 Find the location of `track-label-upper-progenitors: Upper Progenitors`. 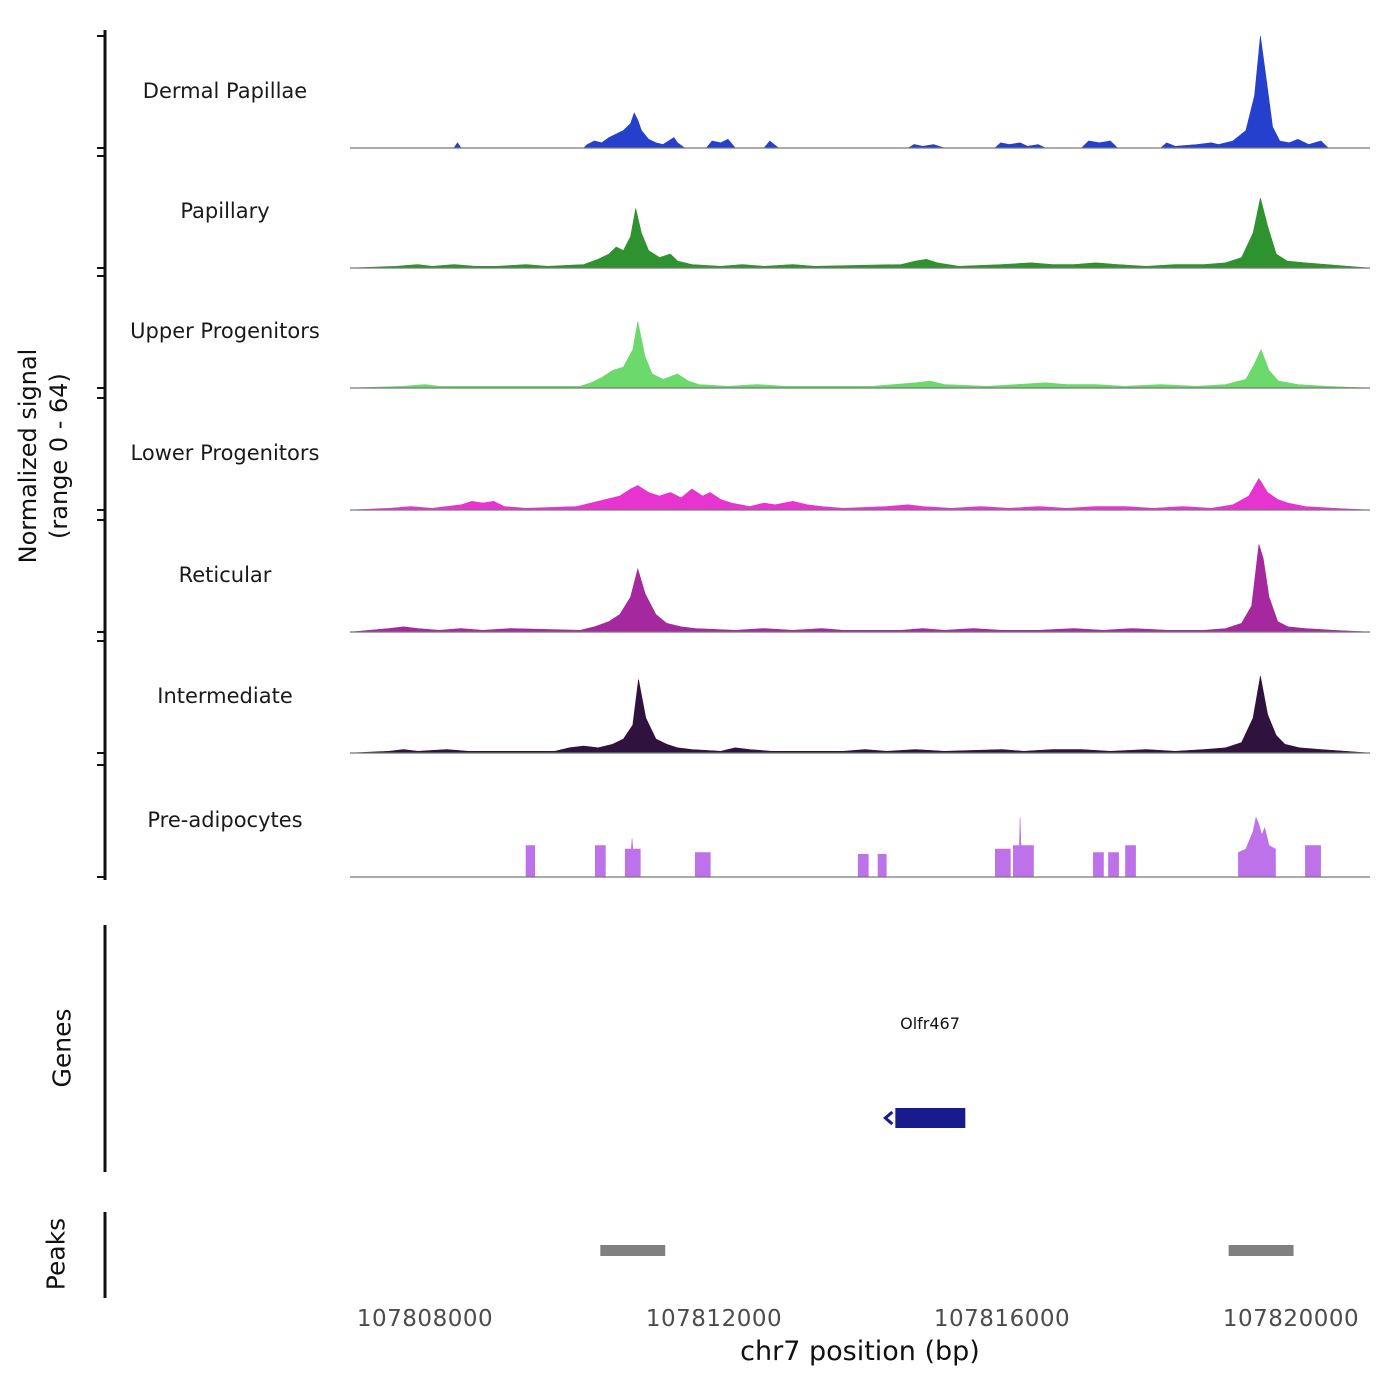

track-label-upper-progenitors: Upper Progenitors is located at coordinates (225, 331).